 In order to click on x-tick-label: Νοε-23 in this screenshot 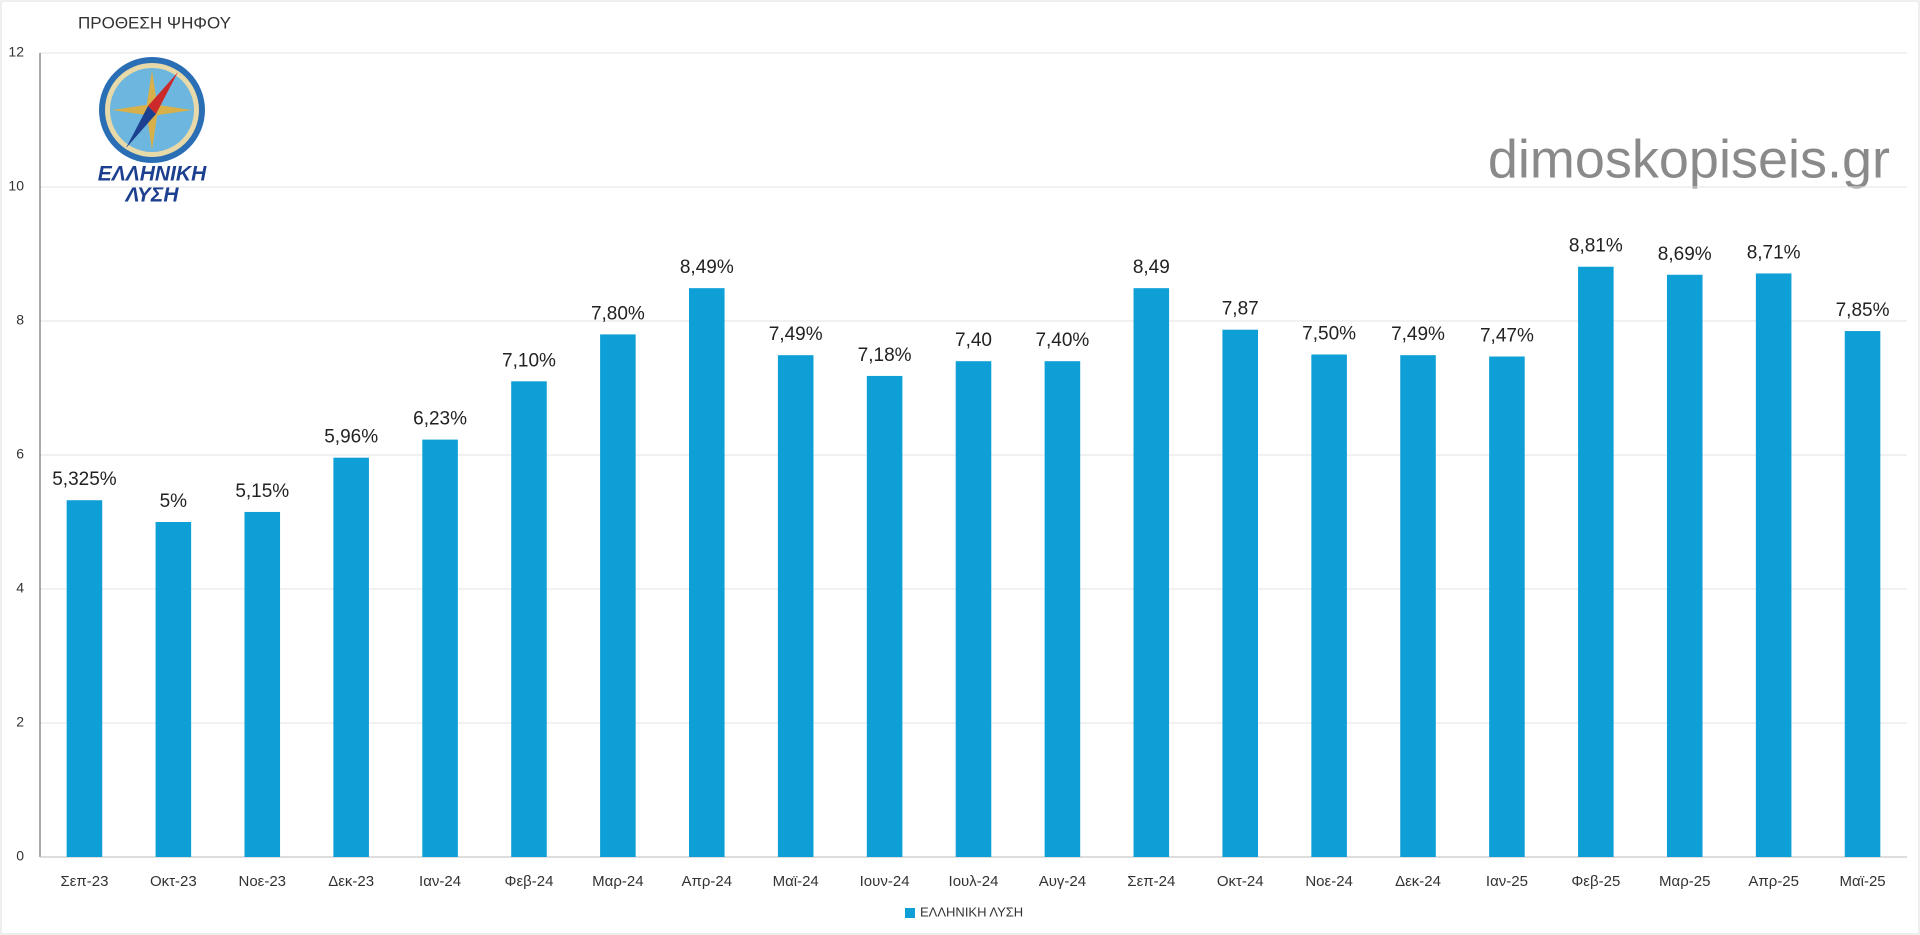, I will do `click(262, 881)`.